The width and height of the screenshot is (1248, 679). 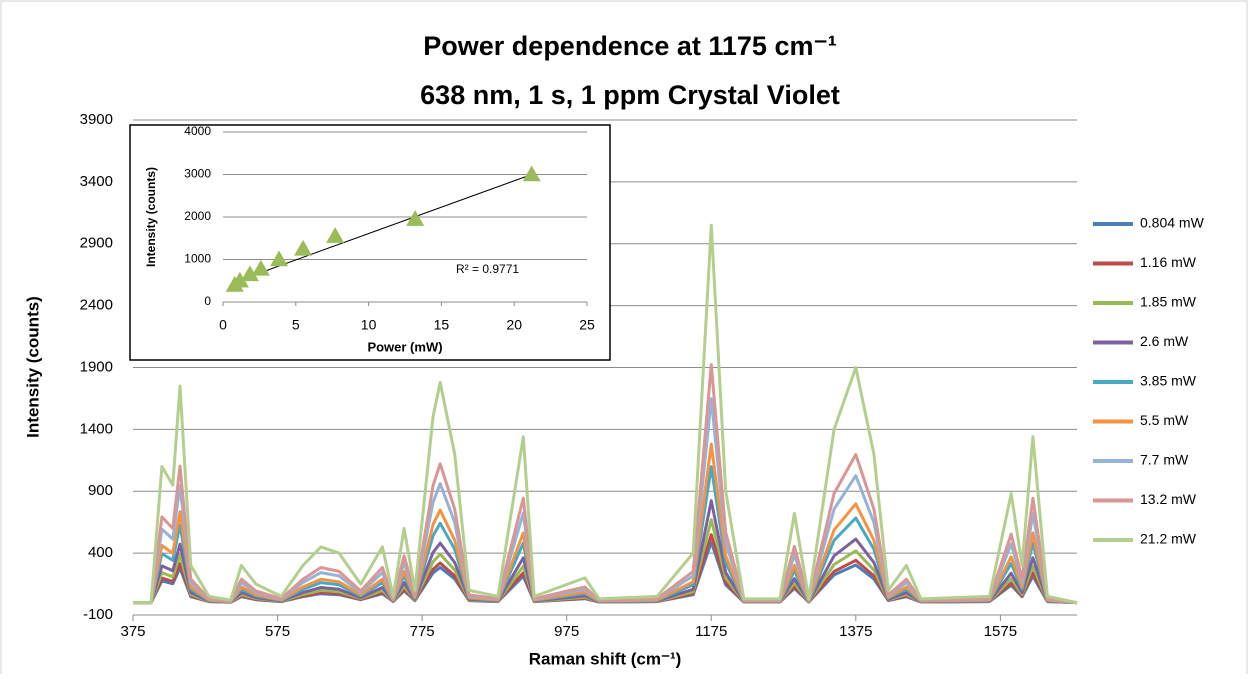 I want to click on chart-title: Power dependence at 1175 cm⁻¹, so click(x=629, y=46).